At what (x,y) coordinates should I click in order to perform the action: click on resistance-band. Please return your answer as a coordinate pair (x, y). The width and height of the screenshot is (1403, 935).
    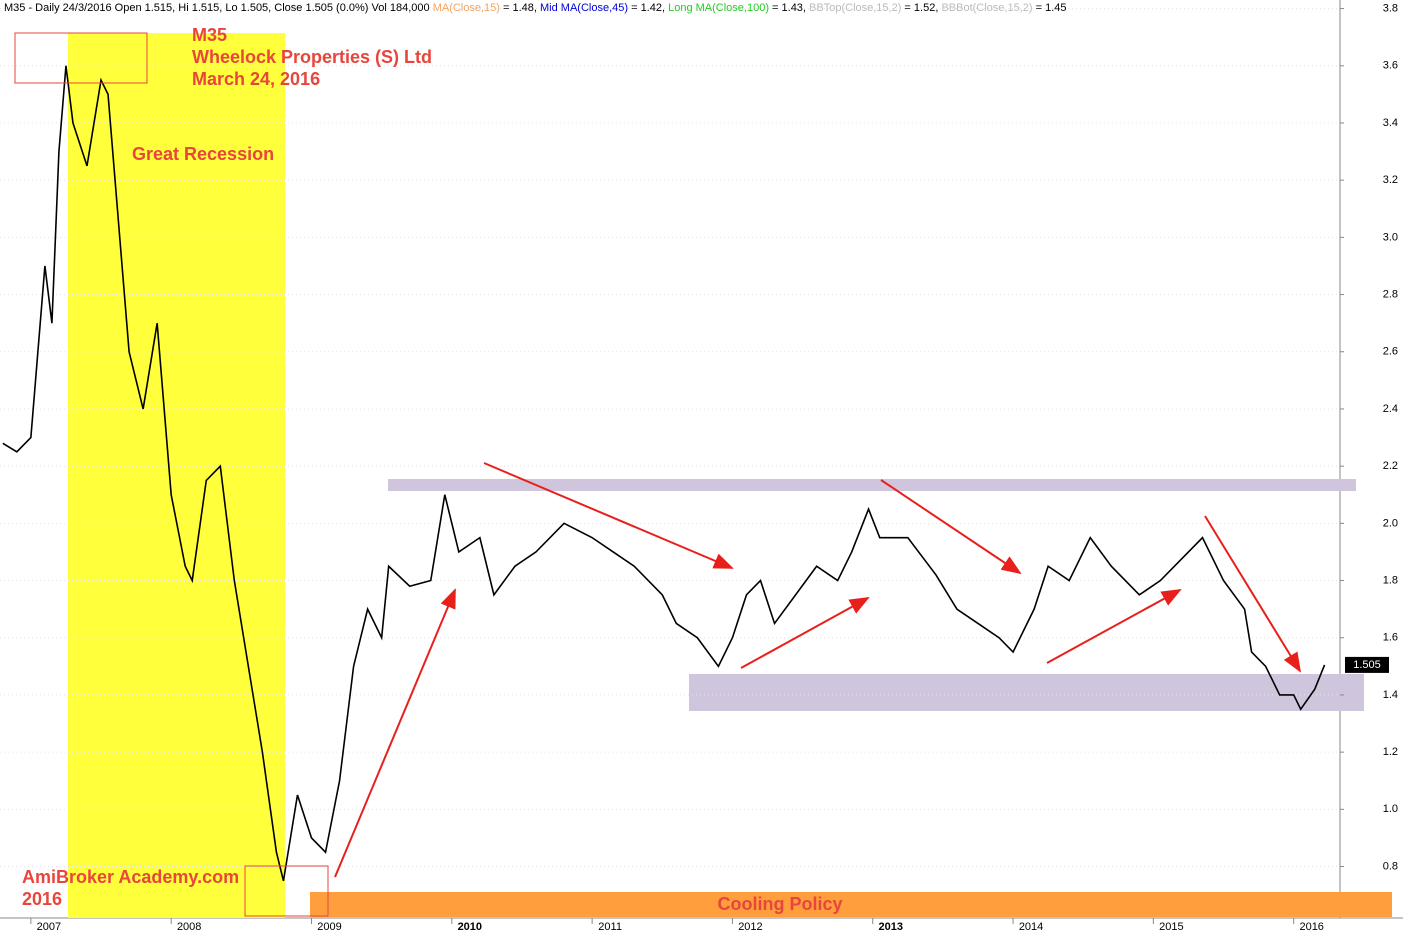
    Looking at the image, I should click on (872, 485).